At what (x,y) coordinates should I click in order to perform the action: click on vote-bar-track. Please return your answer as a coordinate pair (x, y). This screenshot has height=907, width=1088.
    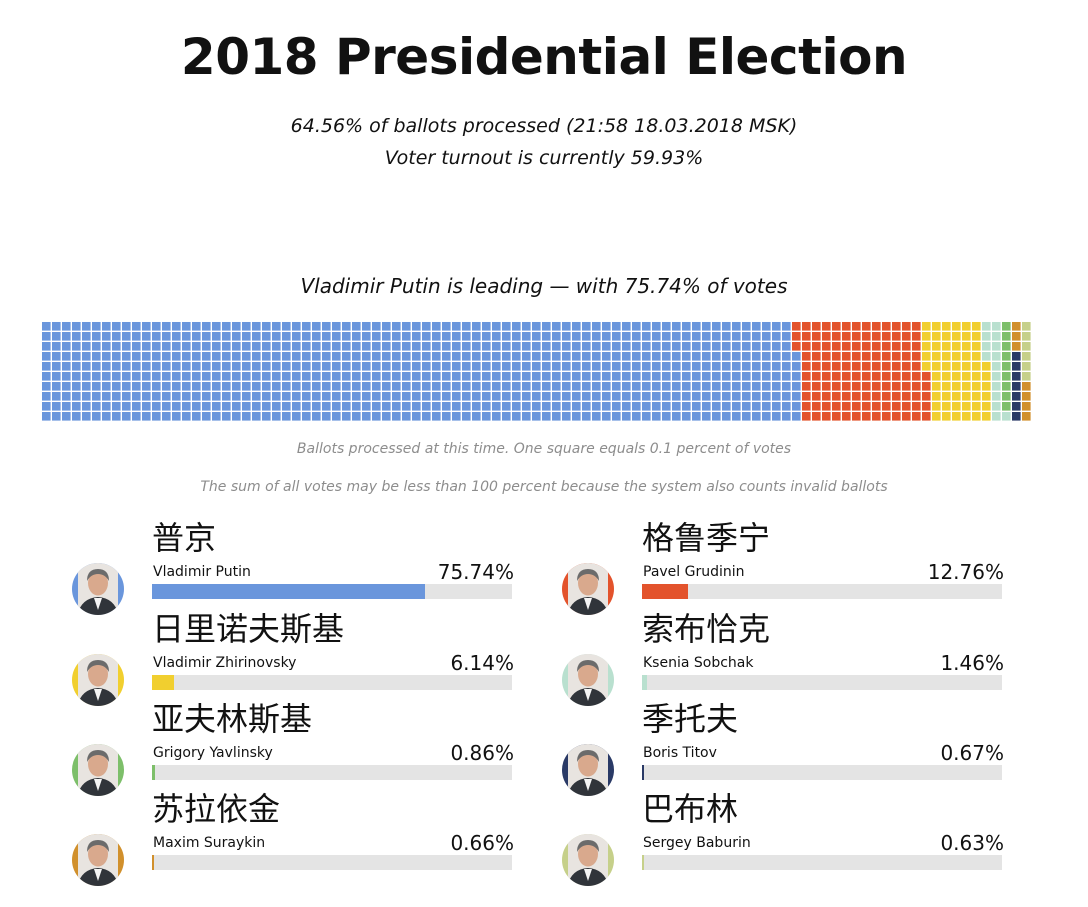
    Looking at the image, I should click on (822, 682).